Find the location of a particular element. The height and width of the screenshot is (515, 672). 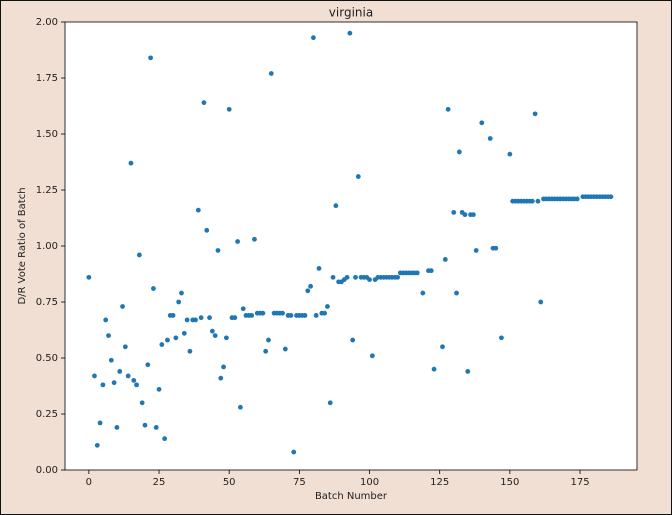

x-tick-label: 150 is located at coordinates (509, 482).